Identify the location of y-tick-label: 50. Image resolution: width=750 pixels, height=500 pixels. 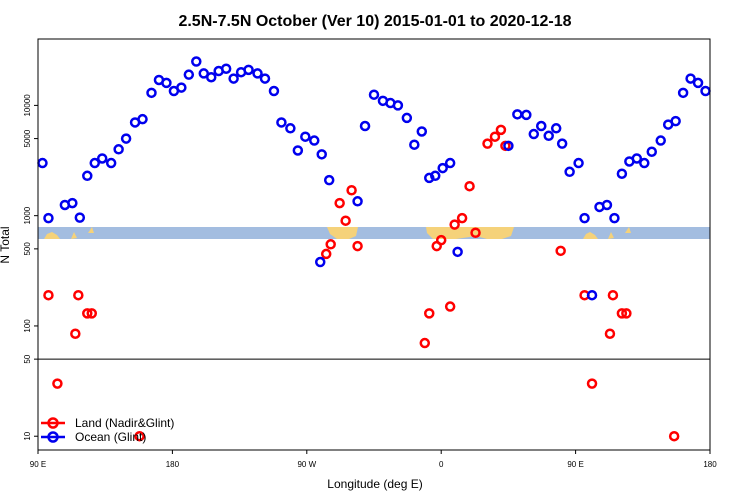
(27, 358).